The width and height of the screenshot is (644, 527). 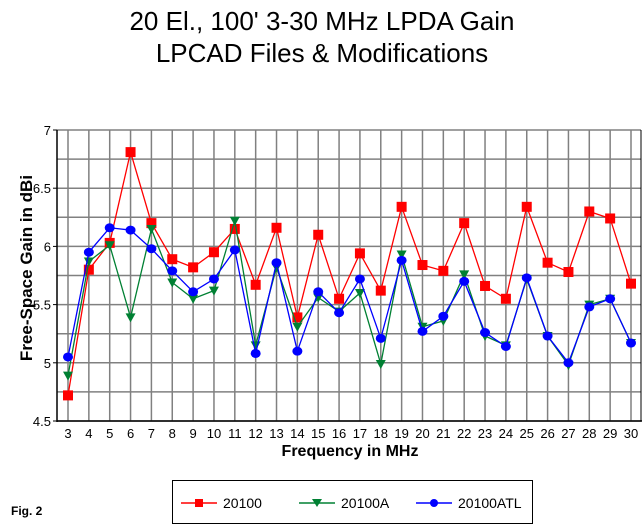 I want to click on x-tick-label: 16, so click(x=339, y=433).